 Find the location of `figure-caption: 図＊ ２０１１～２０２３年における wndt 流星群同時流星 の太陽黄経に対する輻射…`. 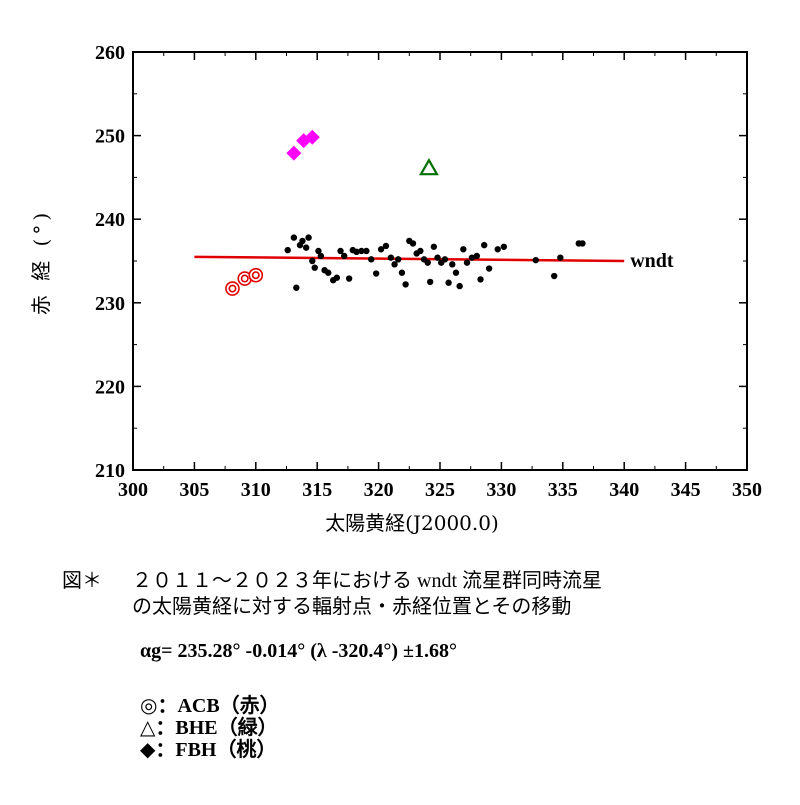

figure-caption: 図＊ ２０１１～２０２３年における wndt 流星群同時流星 の太陽黄経に対する輻射… is located at coordinates (332, 594).